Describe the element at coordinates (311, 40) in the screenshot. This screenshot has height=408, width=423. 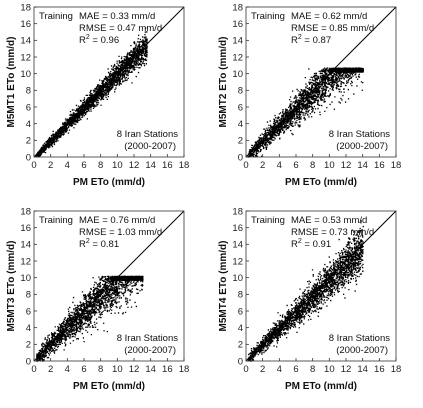
I see `r2-label: R2 = 0.87` at that location.